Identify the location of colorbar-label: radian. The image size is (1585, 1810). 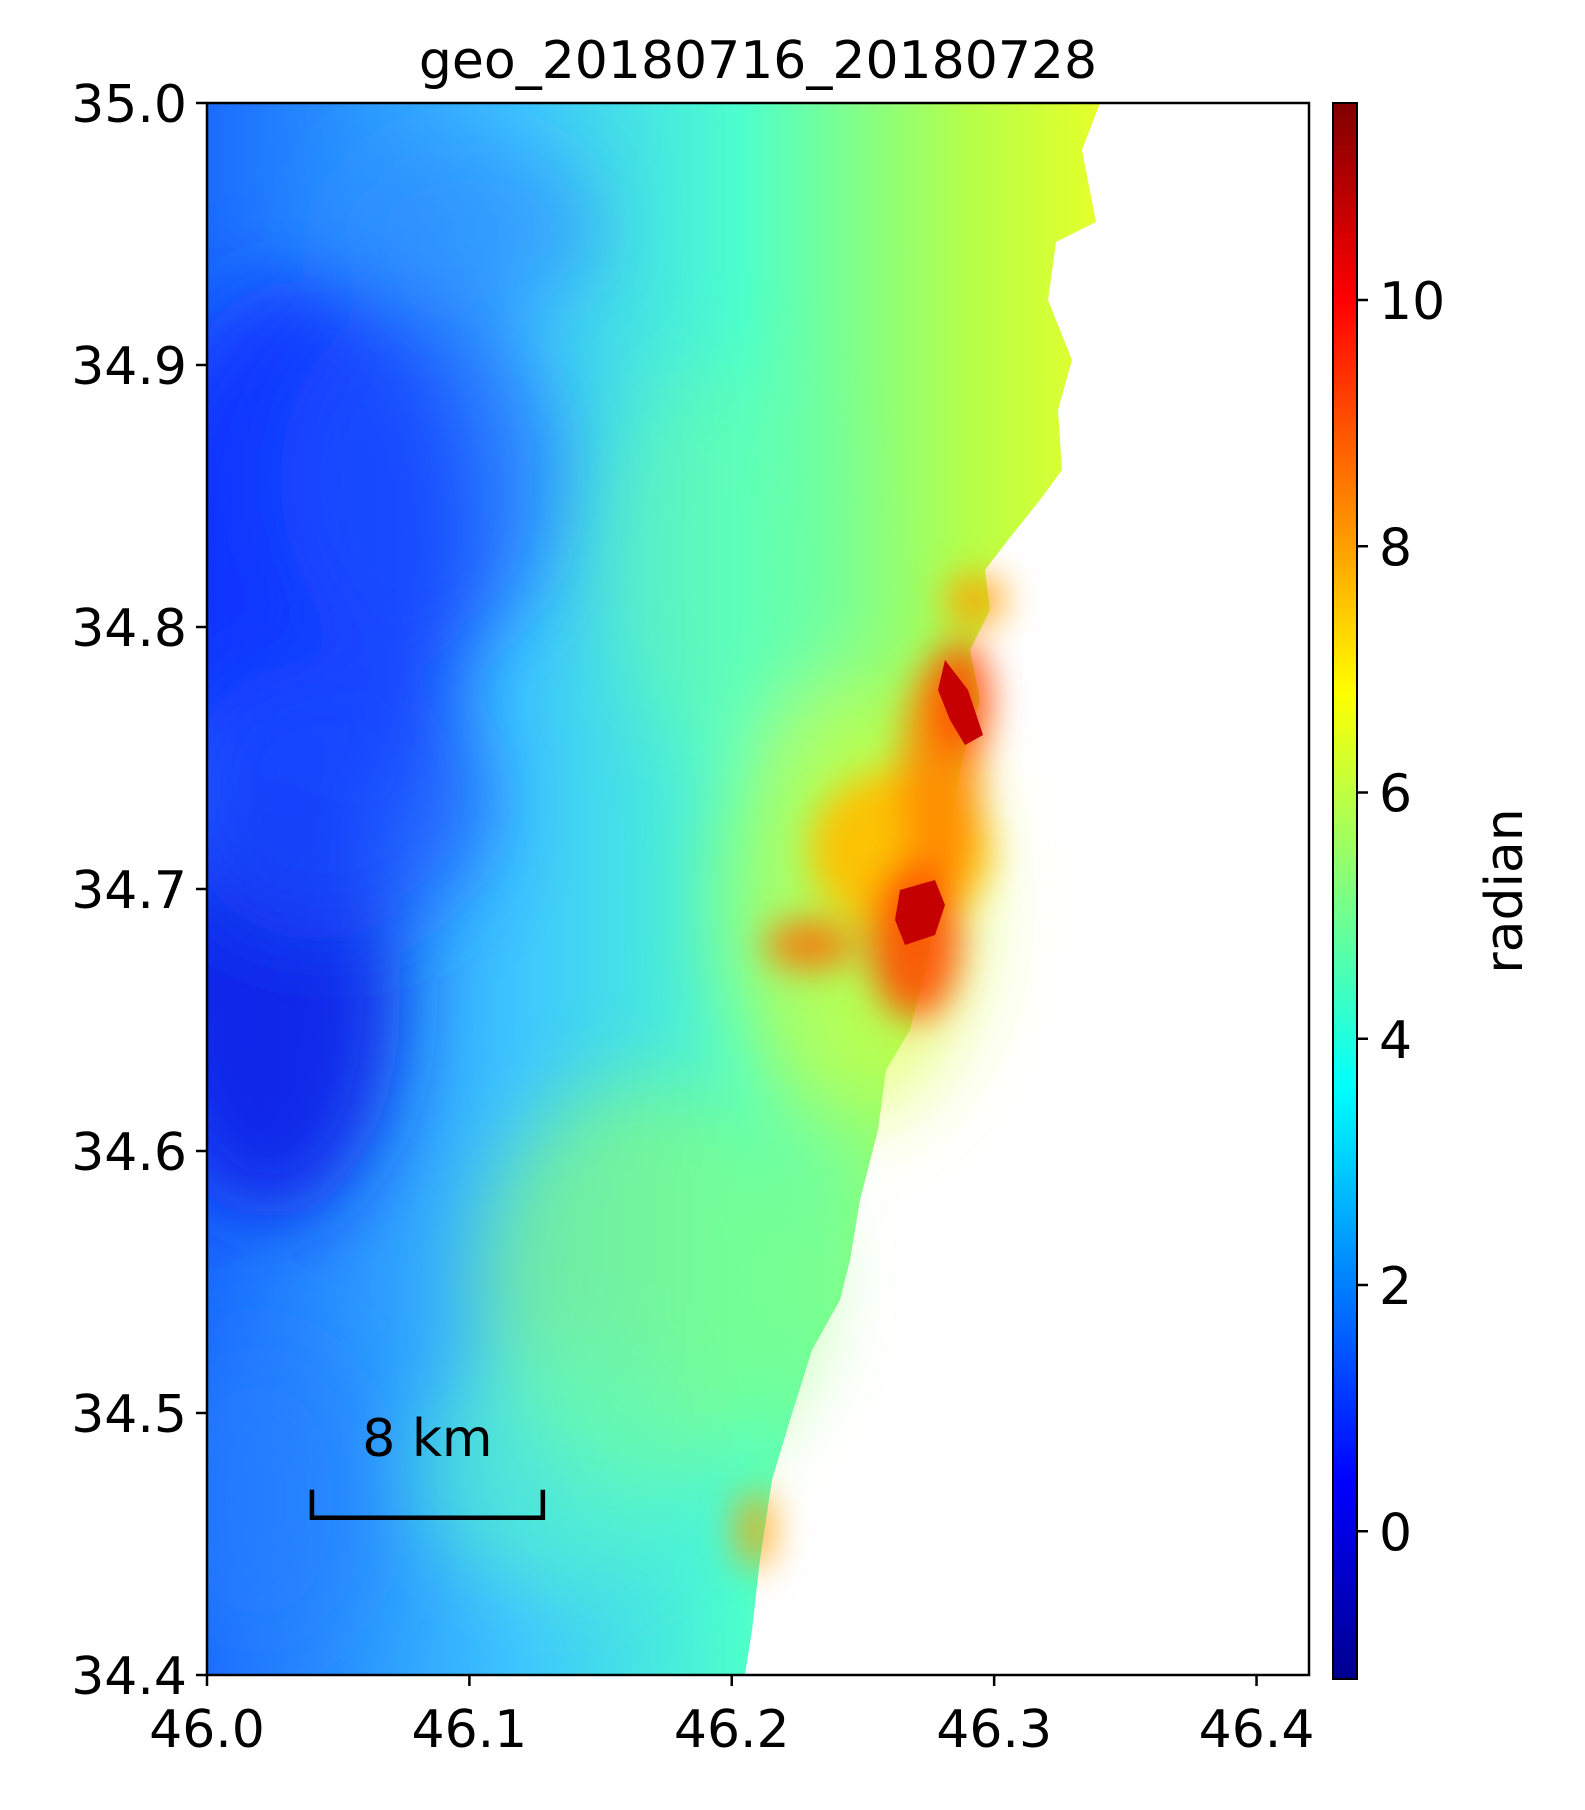
(1505, 891).